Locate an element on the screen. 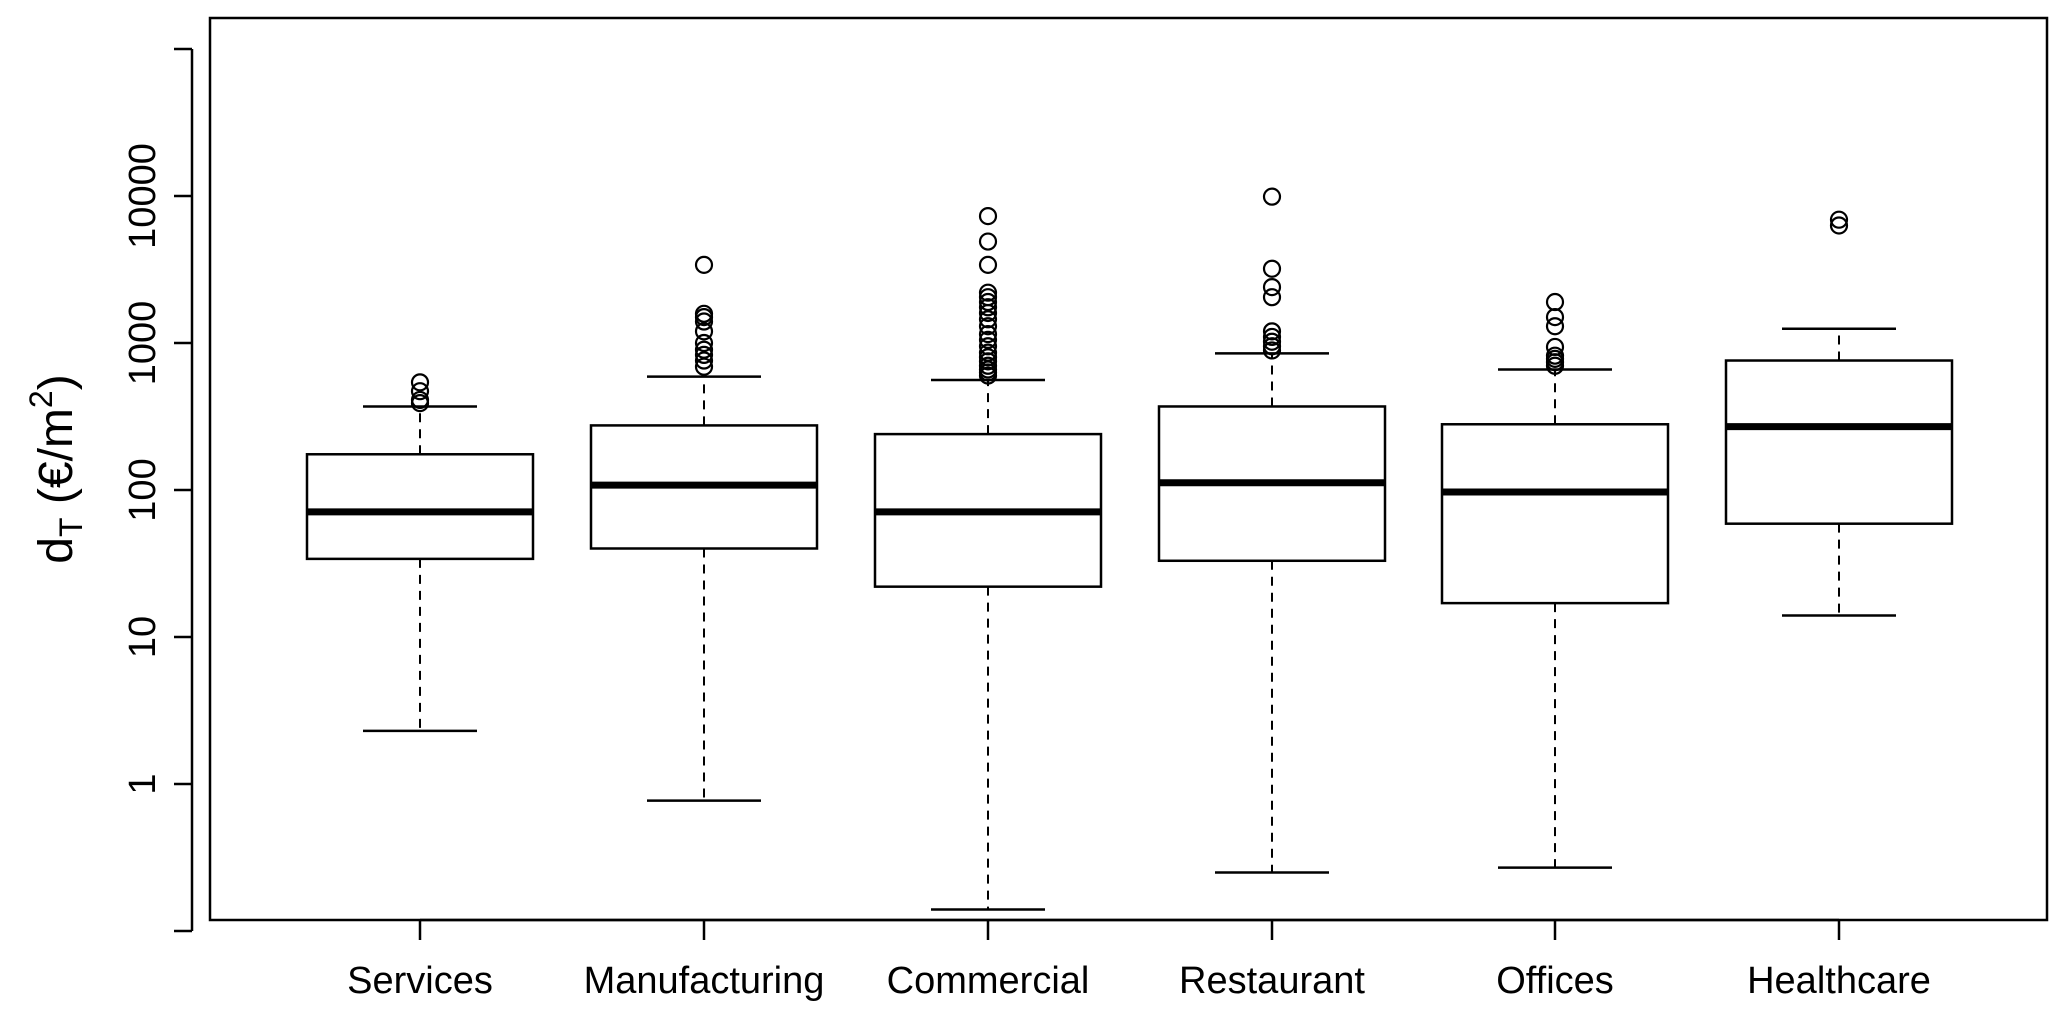 The image size is (2067, 1020). y-tick-label: 100 is located at coordinates (143, 489).